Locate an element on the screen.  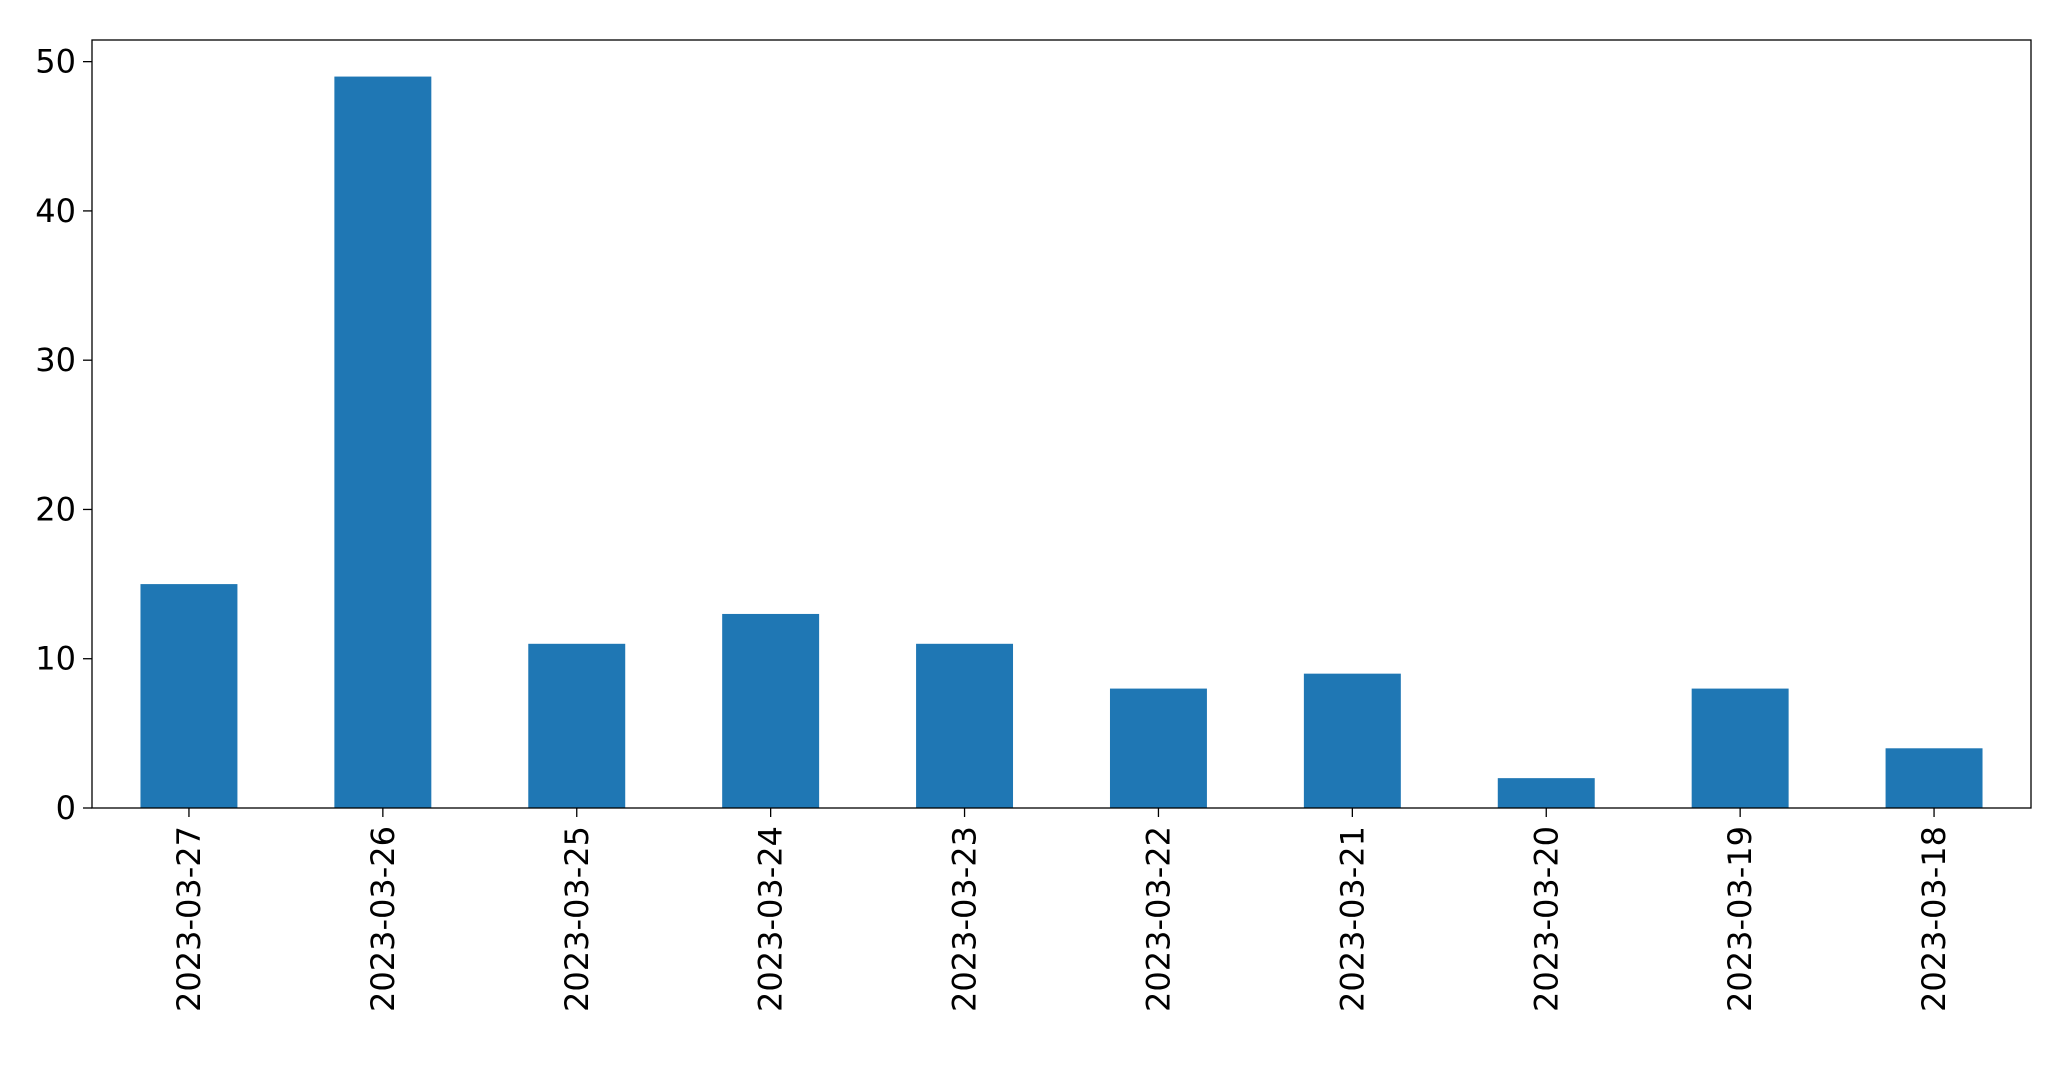
x-tick-label: 2023-03-23 is located at coordinates (965, 919).